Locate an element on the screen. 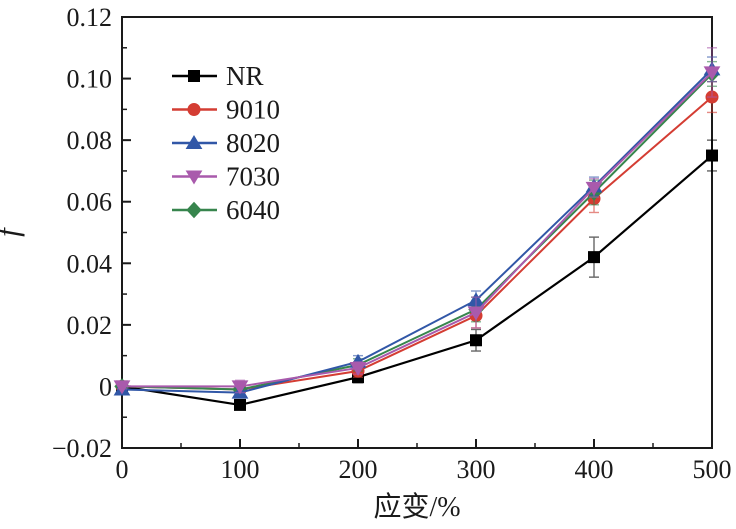 The height and width of the screenshot is (529, 736). x-tick-label: 400 is located at coordinates (594, 469).